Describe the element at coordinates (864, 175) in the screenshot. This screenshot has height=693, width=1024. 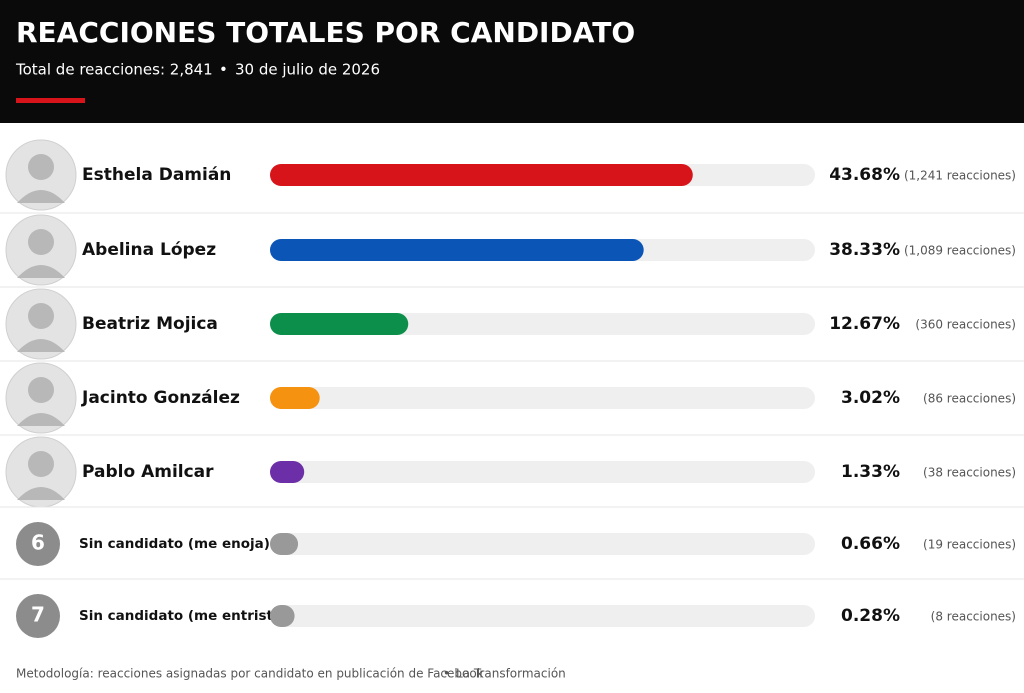
I see `value-label: 43.68%` at that location.